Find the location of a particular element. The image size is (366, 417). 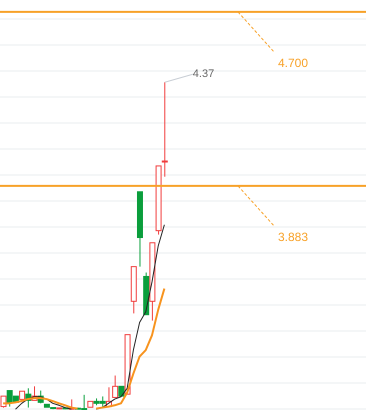

text: 4.37 is located at coordinates (203, 74).